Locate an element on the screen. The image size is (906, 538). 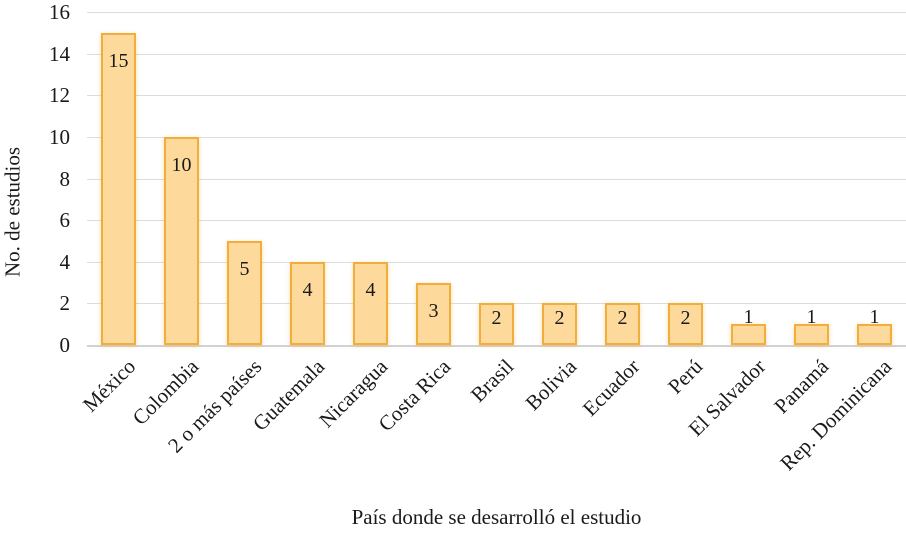
y-tick-label: 0 is located at coordinates (65, 345).